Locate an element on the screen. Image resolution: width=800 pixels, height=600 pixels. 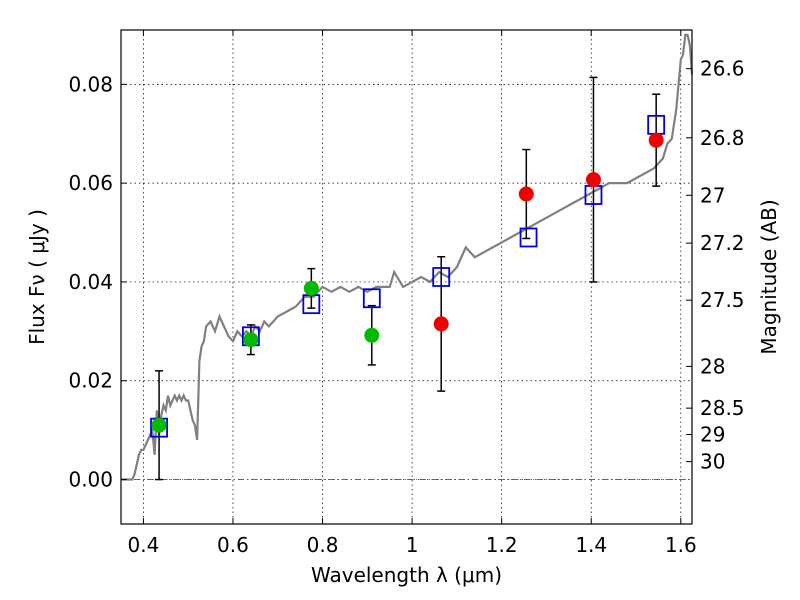
x-tick-label: 0.8 is located at coordinates (323, 545).